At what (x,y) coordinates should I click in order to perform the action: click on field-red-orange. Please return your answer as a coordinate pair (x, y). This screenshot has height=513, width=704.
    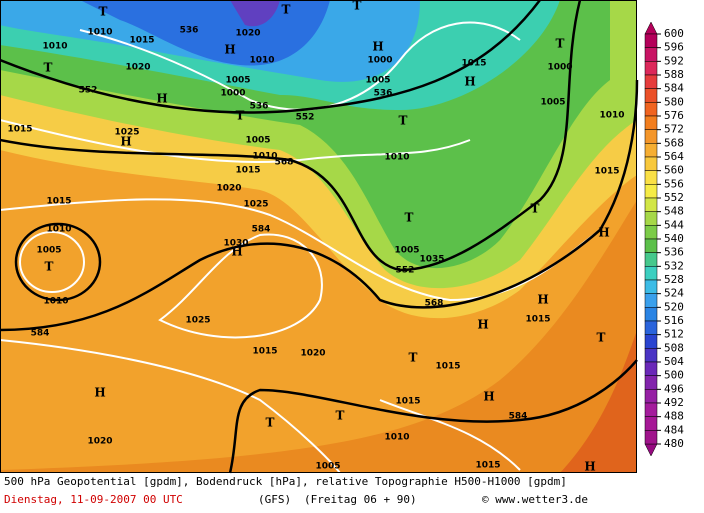
    Looking at the image, I should click on (598, 401).